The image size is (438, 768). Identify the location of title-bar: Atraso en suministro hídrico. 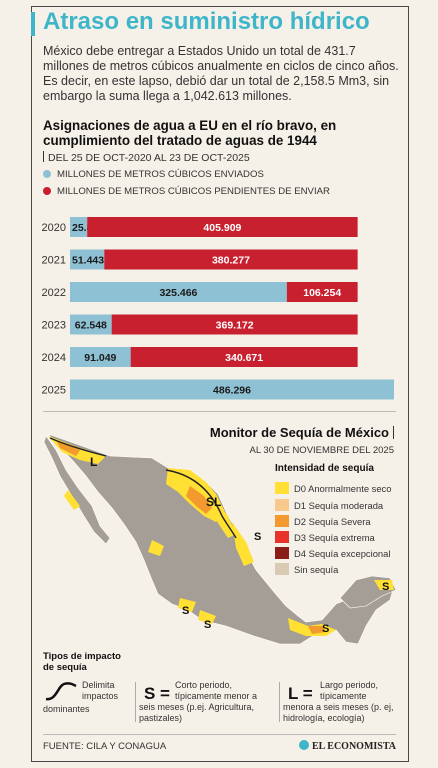
(220, 24).